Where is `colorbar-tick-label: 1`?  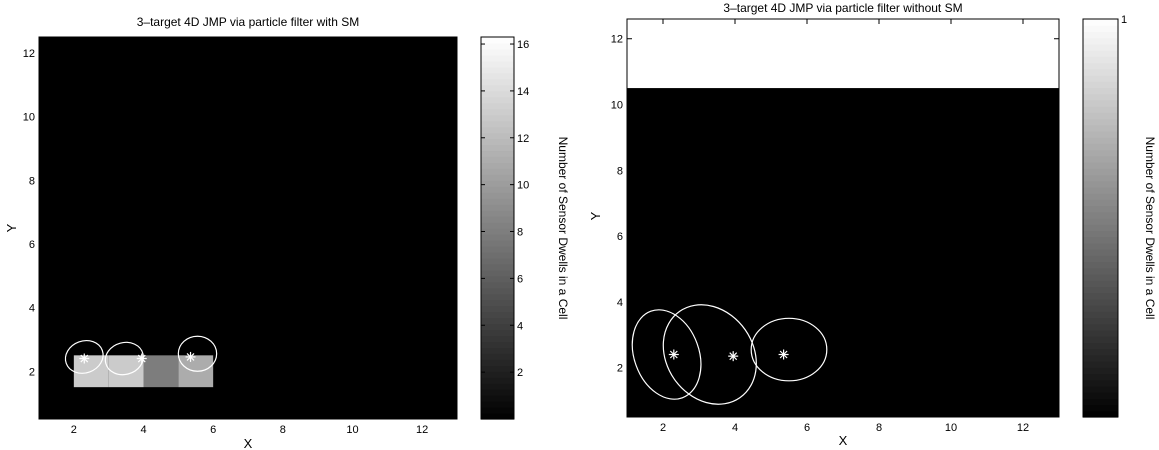
colorbar-tick-label: 1 is located at coordinates (1124, 20).